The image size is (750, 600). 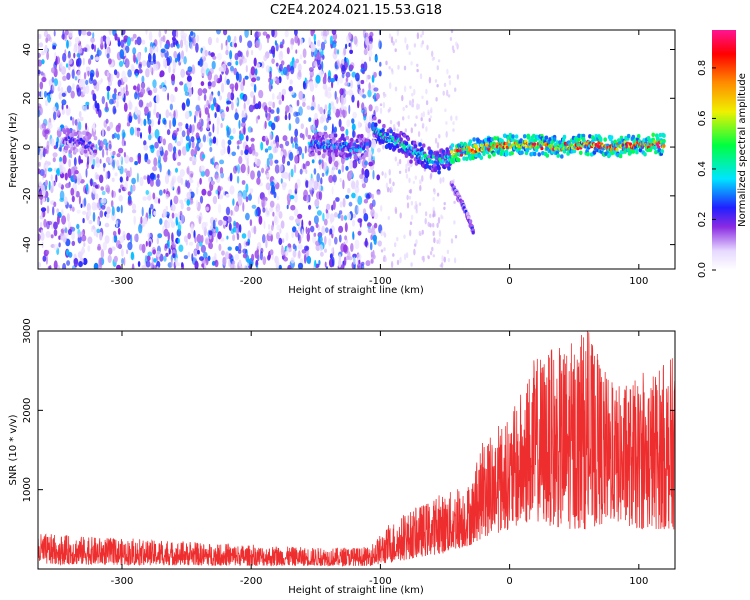 What do you see at coordinates (702, 68) in the screenshot?
I see `colorbar-tick-label: 0.8` at bounding box center [702, 68].